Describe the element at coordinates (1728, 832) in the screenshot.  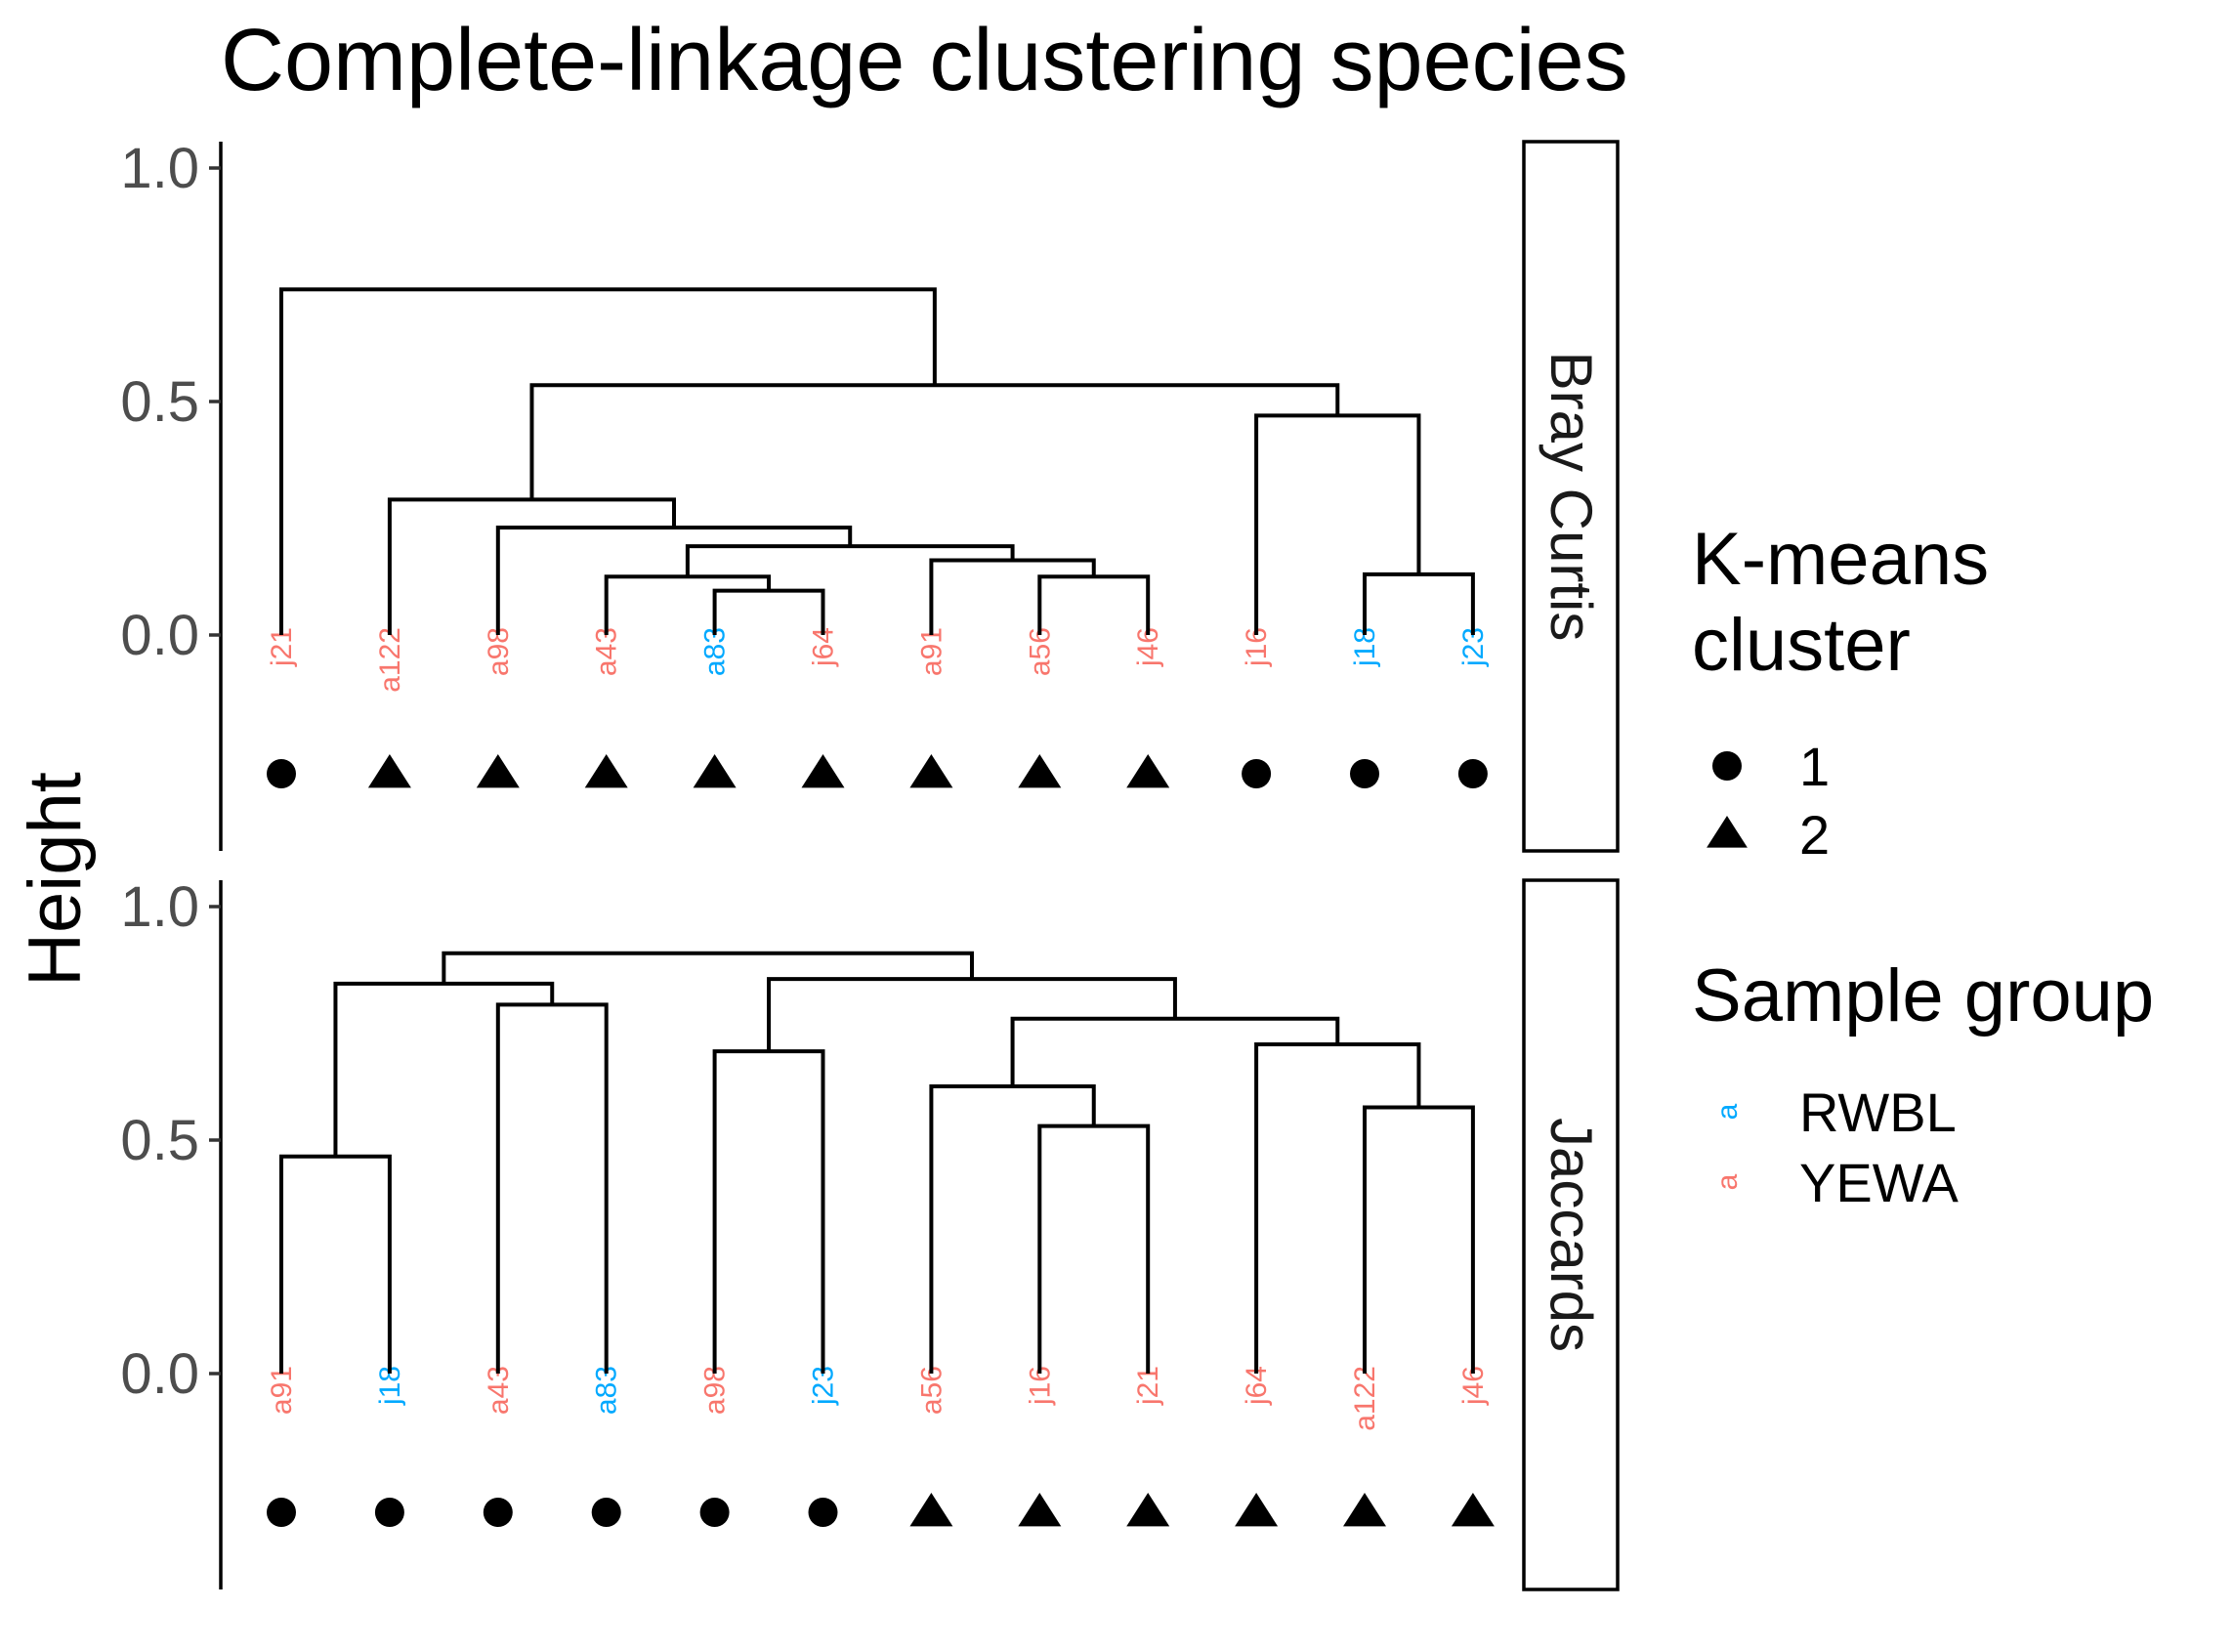
I see `legend-triangle-marker` at that location.